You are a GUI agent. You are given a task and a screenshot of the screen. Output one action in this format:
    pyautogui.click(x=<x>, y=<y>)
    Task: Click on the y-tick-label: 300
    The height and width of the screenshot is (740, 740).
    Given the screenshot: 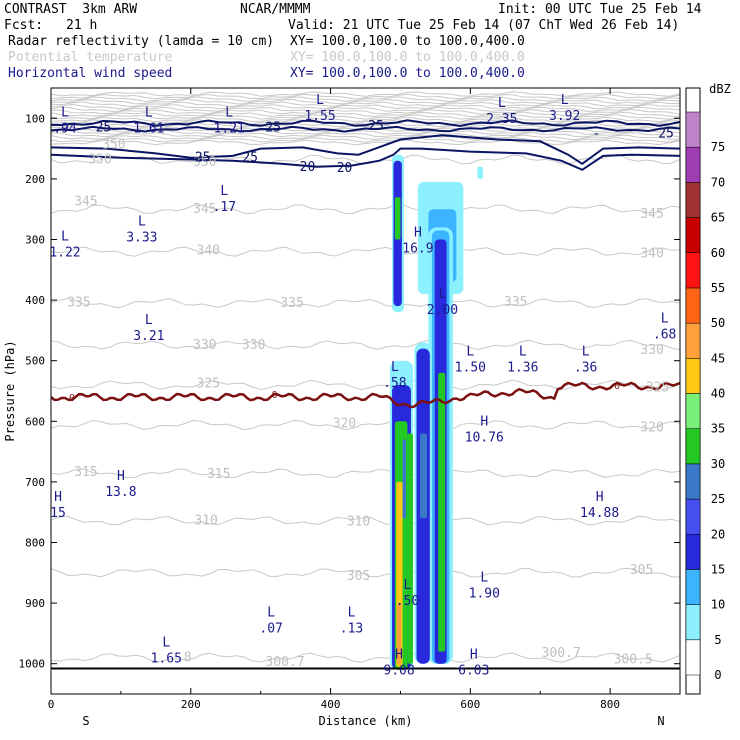 What is the action you would take?
    pyautogui.click(x=35, y=240)
    